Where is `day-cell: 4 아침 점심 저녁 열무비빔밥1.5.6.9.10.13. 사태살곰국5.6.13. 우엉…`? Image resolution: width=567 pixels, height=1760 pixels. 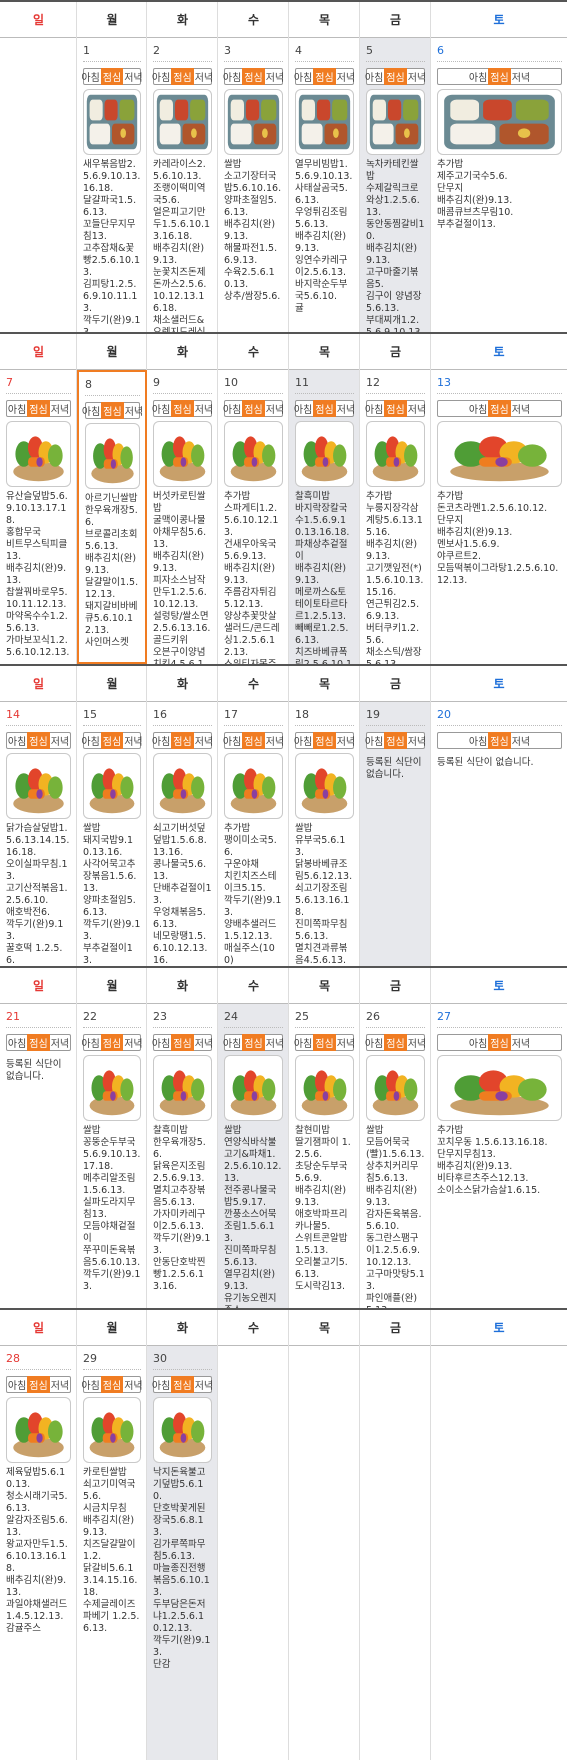
day-cell: 4 아침 점심 저녁 열무비빔밥1.5.6.9.10.13. 사태살곰국5.6.13. 우엉… is located at coordinates (324, 185).